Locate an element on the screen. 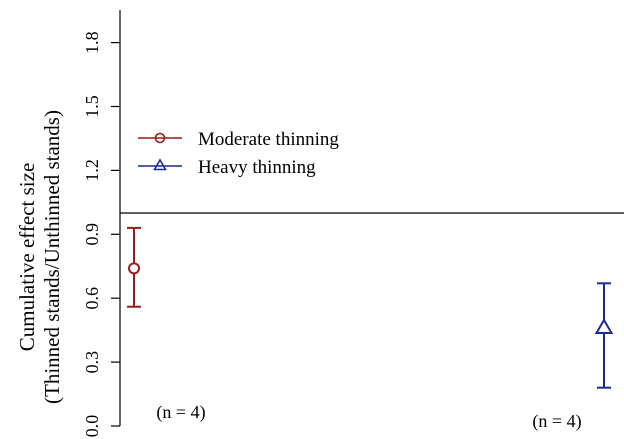 The height and width of the screenshot is (439, 624). y-tick-label: 0.3 is located at coordinates (92, 362).